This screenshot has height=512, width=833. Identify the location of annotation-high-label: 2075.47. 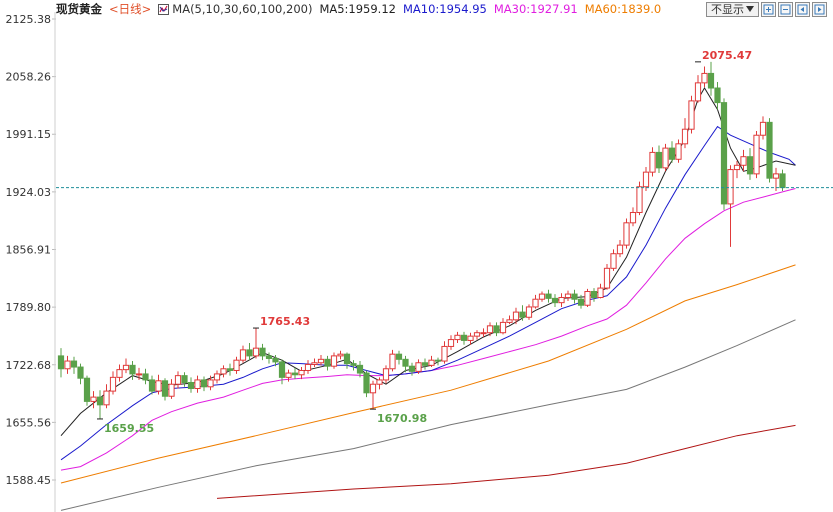
(727, 55).